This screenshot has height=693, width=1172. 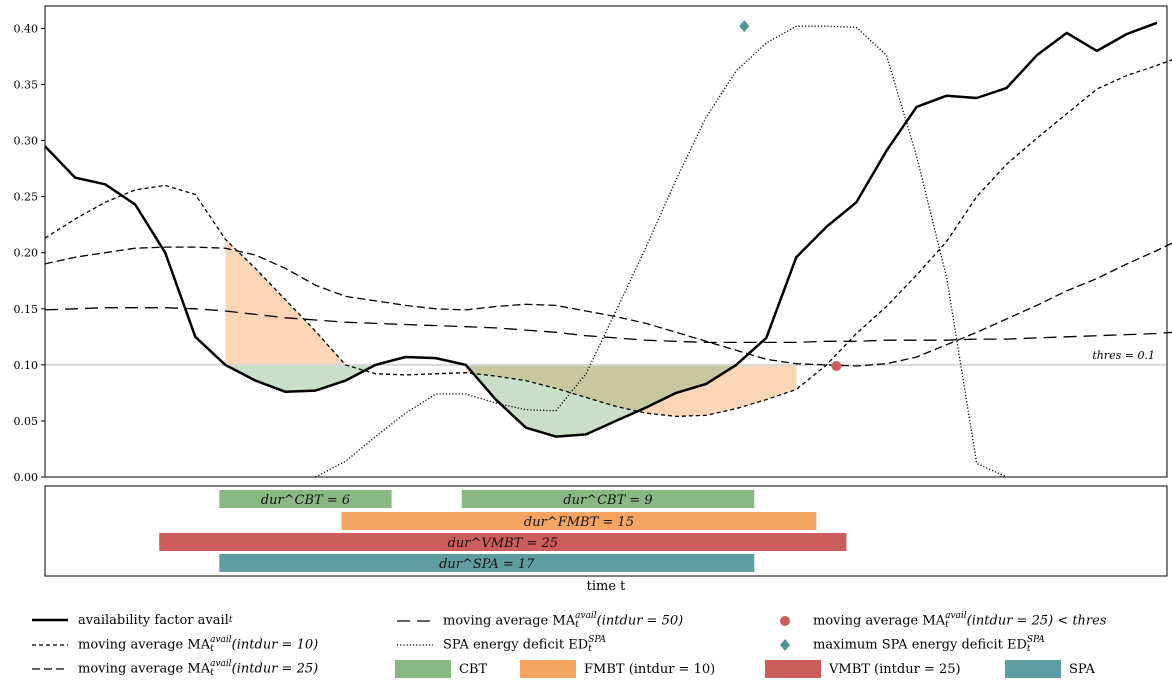 I want to click on series-markers, so click(x=790, y=195).